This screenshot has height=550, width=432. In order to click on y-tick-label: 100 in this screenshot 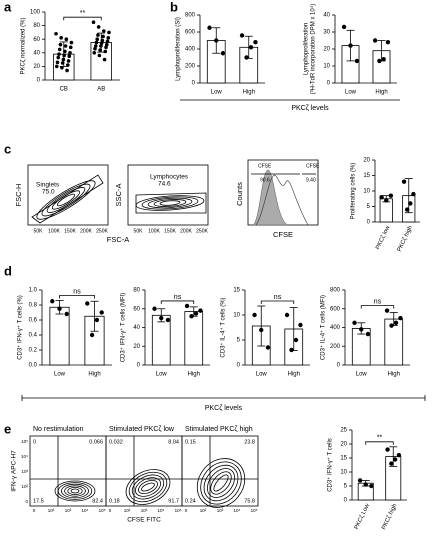, I will do `click(35, 13)`.